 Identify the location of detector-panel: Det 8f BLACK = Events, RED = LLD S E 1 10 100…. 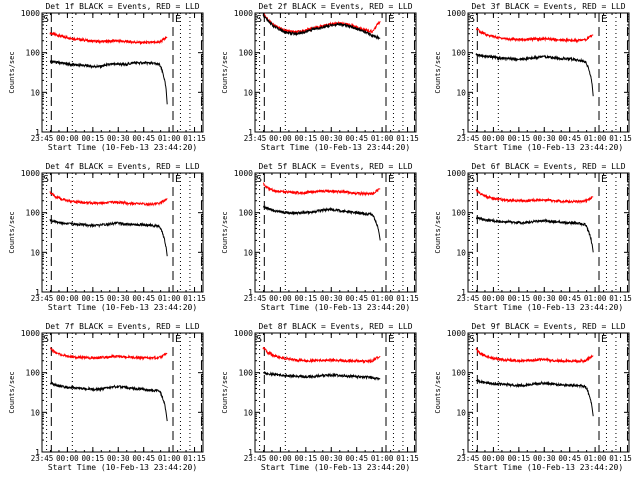
(320, 397).